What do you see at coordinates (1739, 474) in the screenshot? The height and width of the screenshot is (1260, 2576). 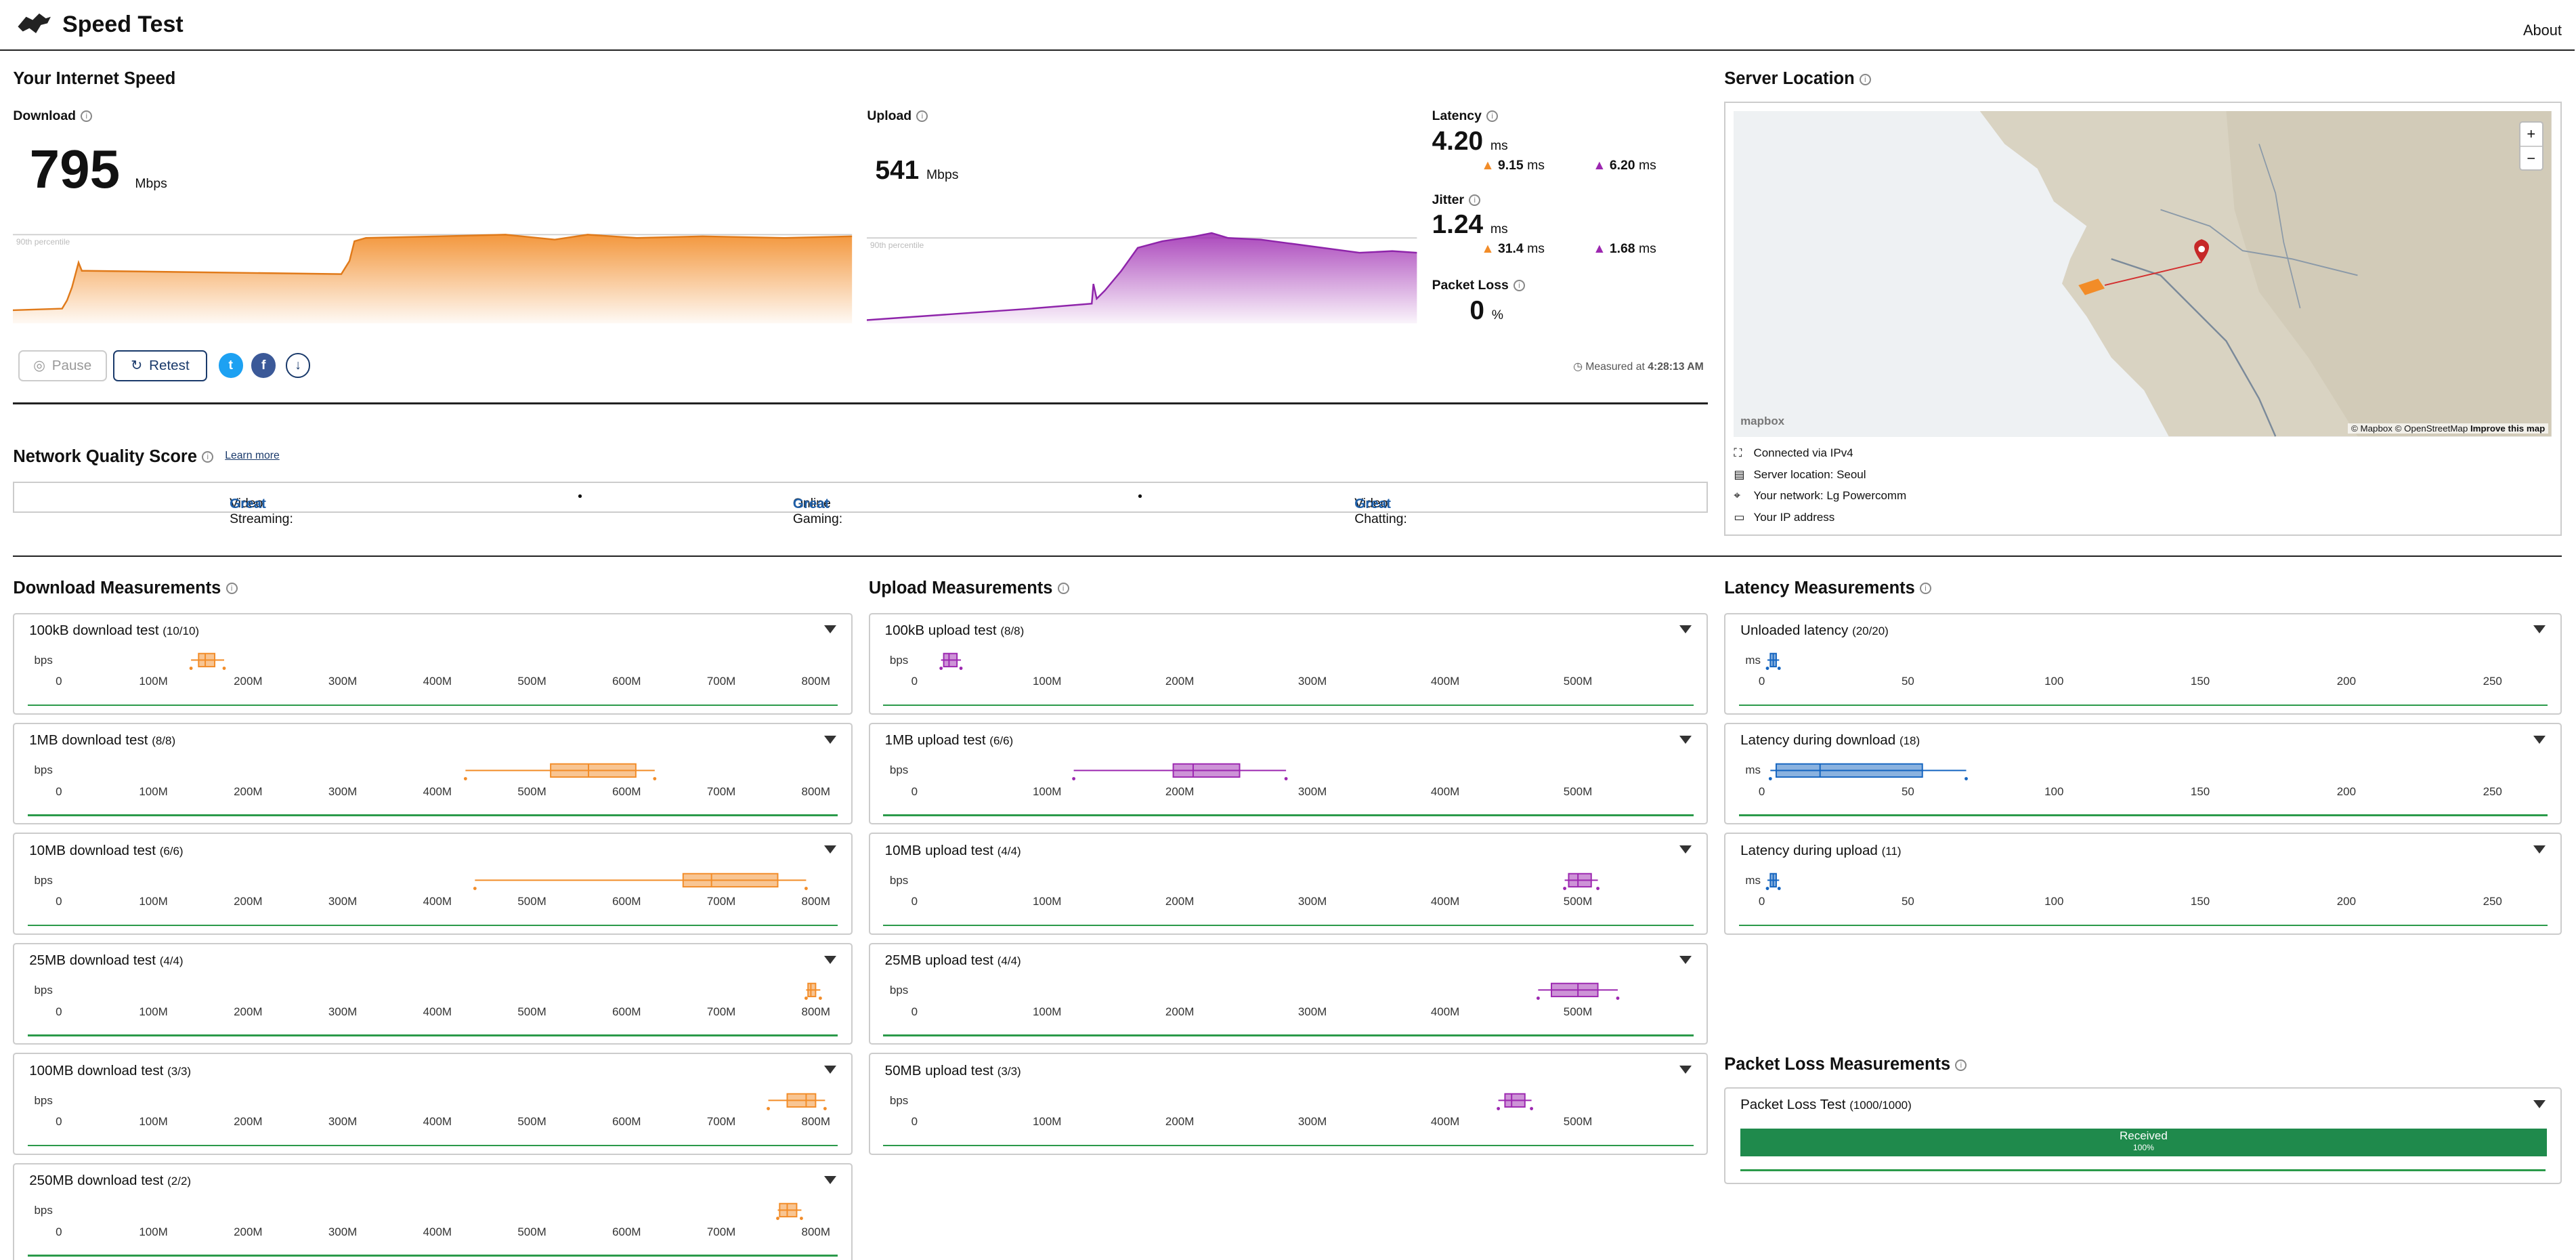 I see `server-icon: ▤` at bounding box center [1739, 474].